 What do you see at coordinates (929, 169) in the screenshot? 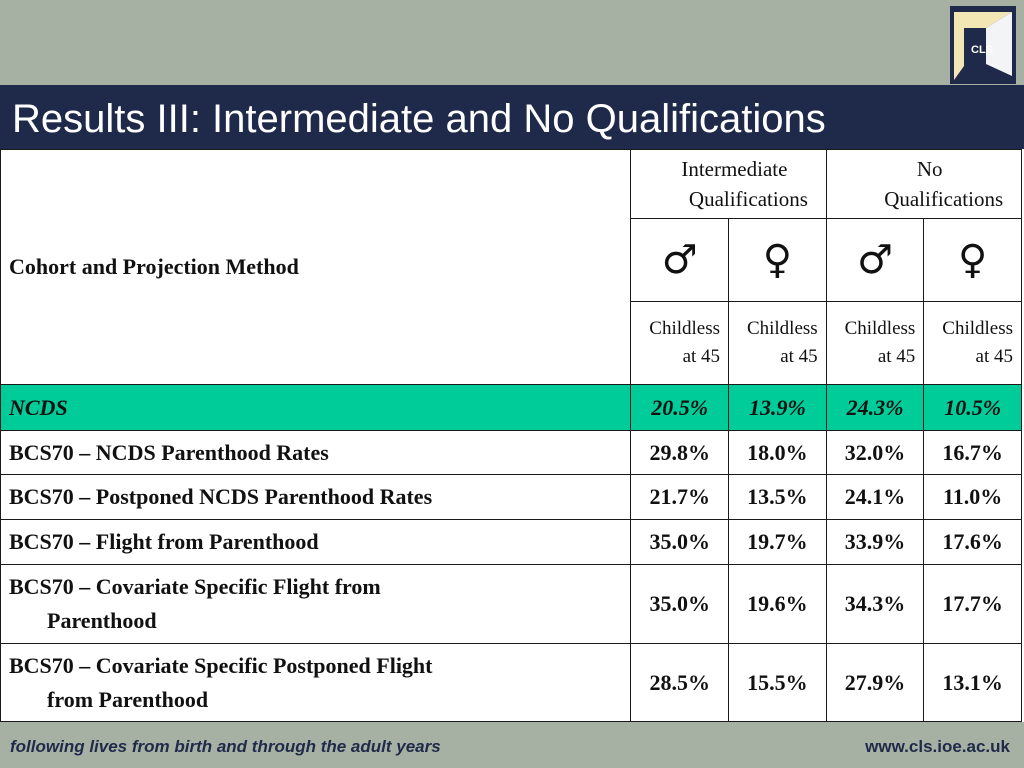
I see `group-none-line1: No` at bounding box center [929, 169].